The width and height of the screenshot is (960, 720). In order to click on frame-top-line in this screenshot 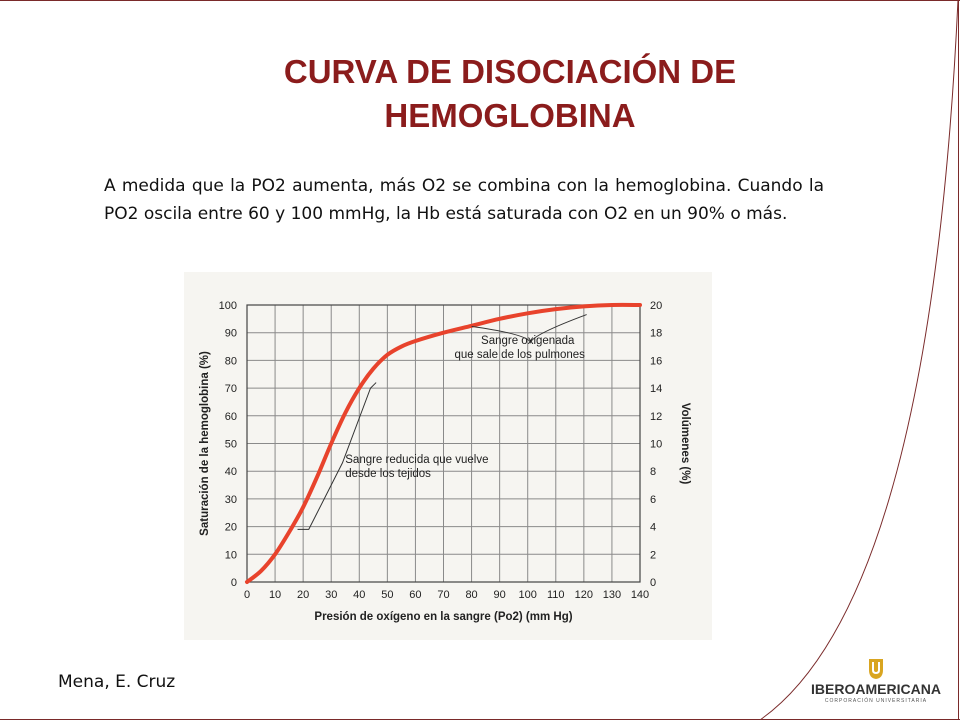, I will do `click(480, 0)`.